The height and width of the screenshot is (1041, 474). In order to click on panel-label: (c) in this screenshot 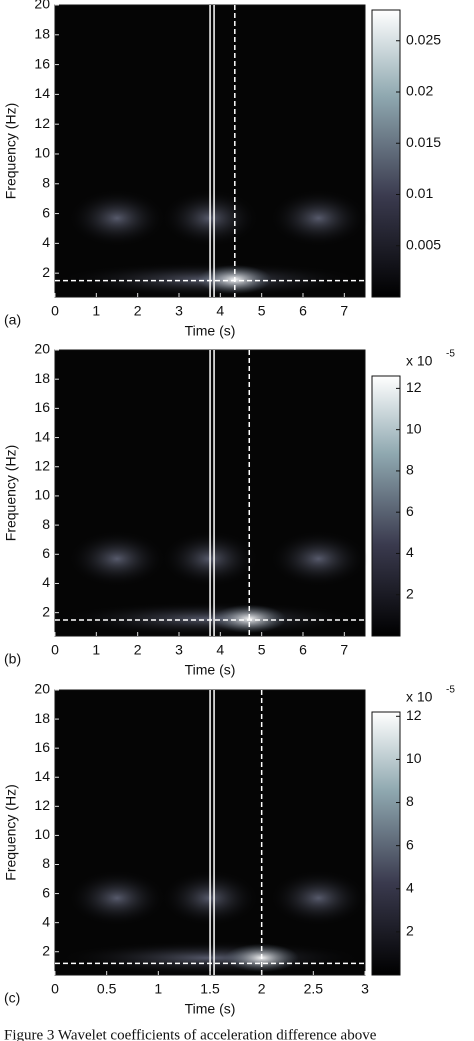, I will do `click(12, 998)`.